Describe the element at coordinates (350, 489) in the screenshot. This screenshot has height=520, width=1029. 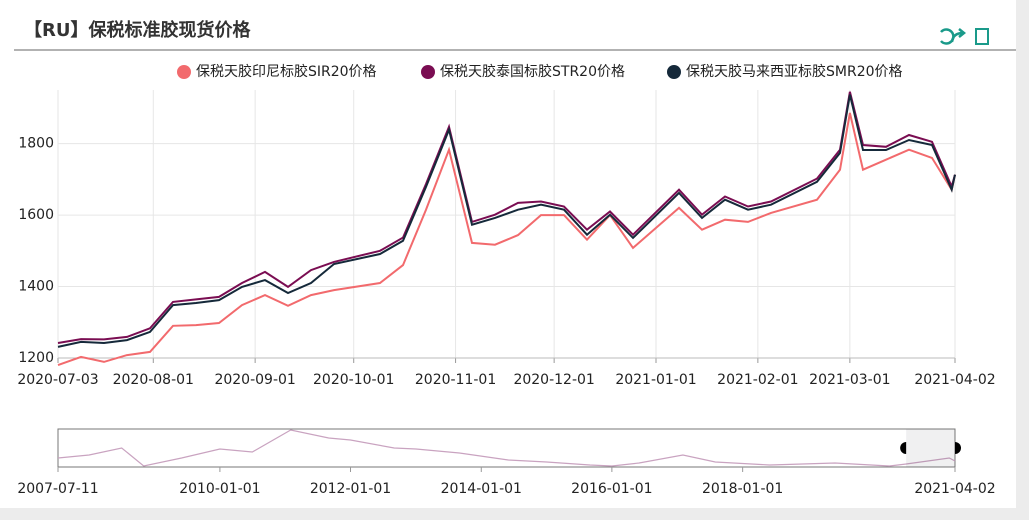
I see `x-tick-label: 2012-01-01` at that location.